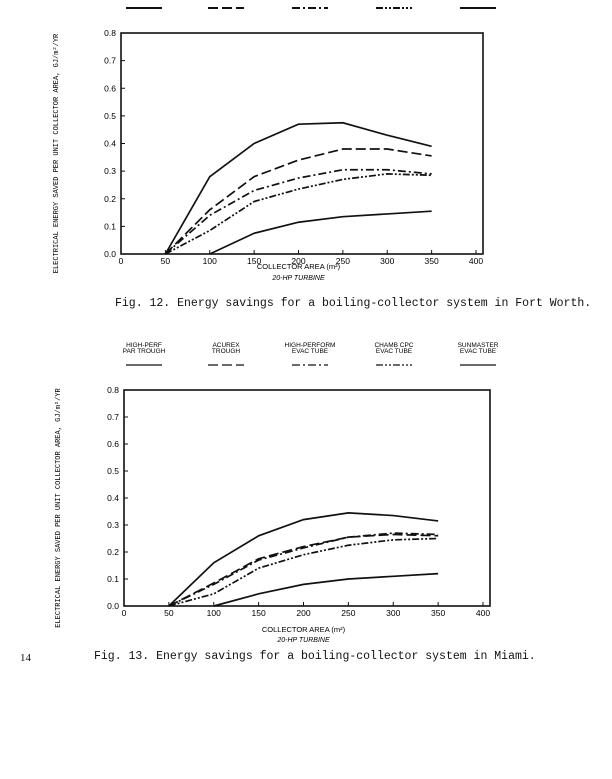 This screenshot has height=779, width=612. What do you see at coordinates (144, 345) in the screenshot?
I see `legend-label: HIGH-PERF` at bounding box center [144, 345].